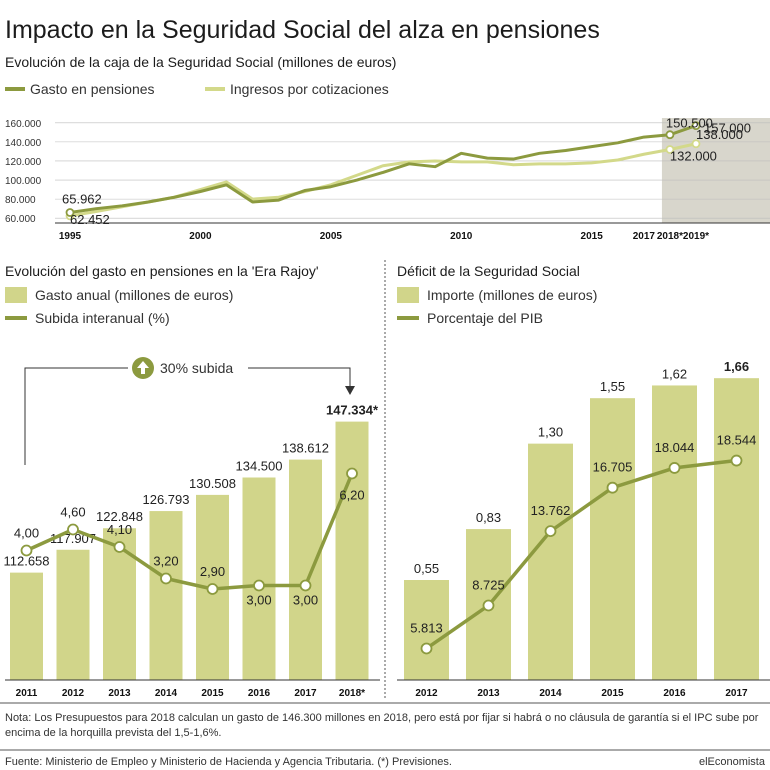 The height and width of the screenshot is (770, 770). Describe the element at coordinates (719, 134) in the screenshot. I see `top-annotation-label: 138.000` at that location.